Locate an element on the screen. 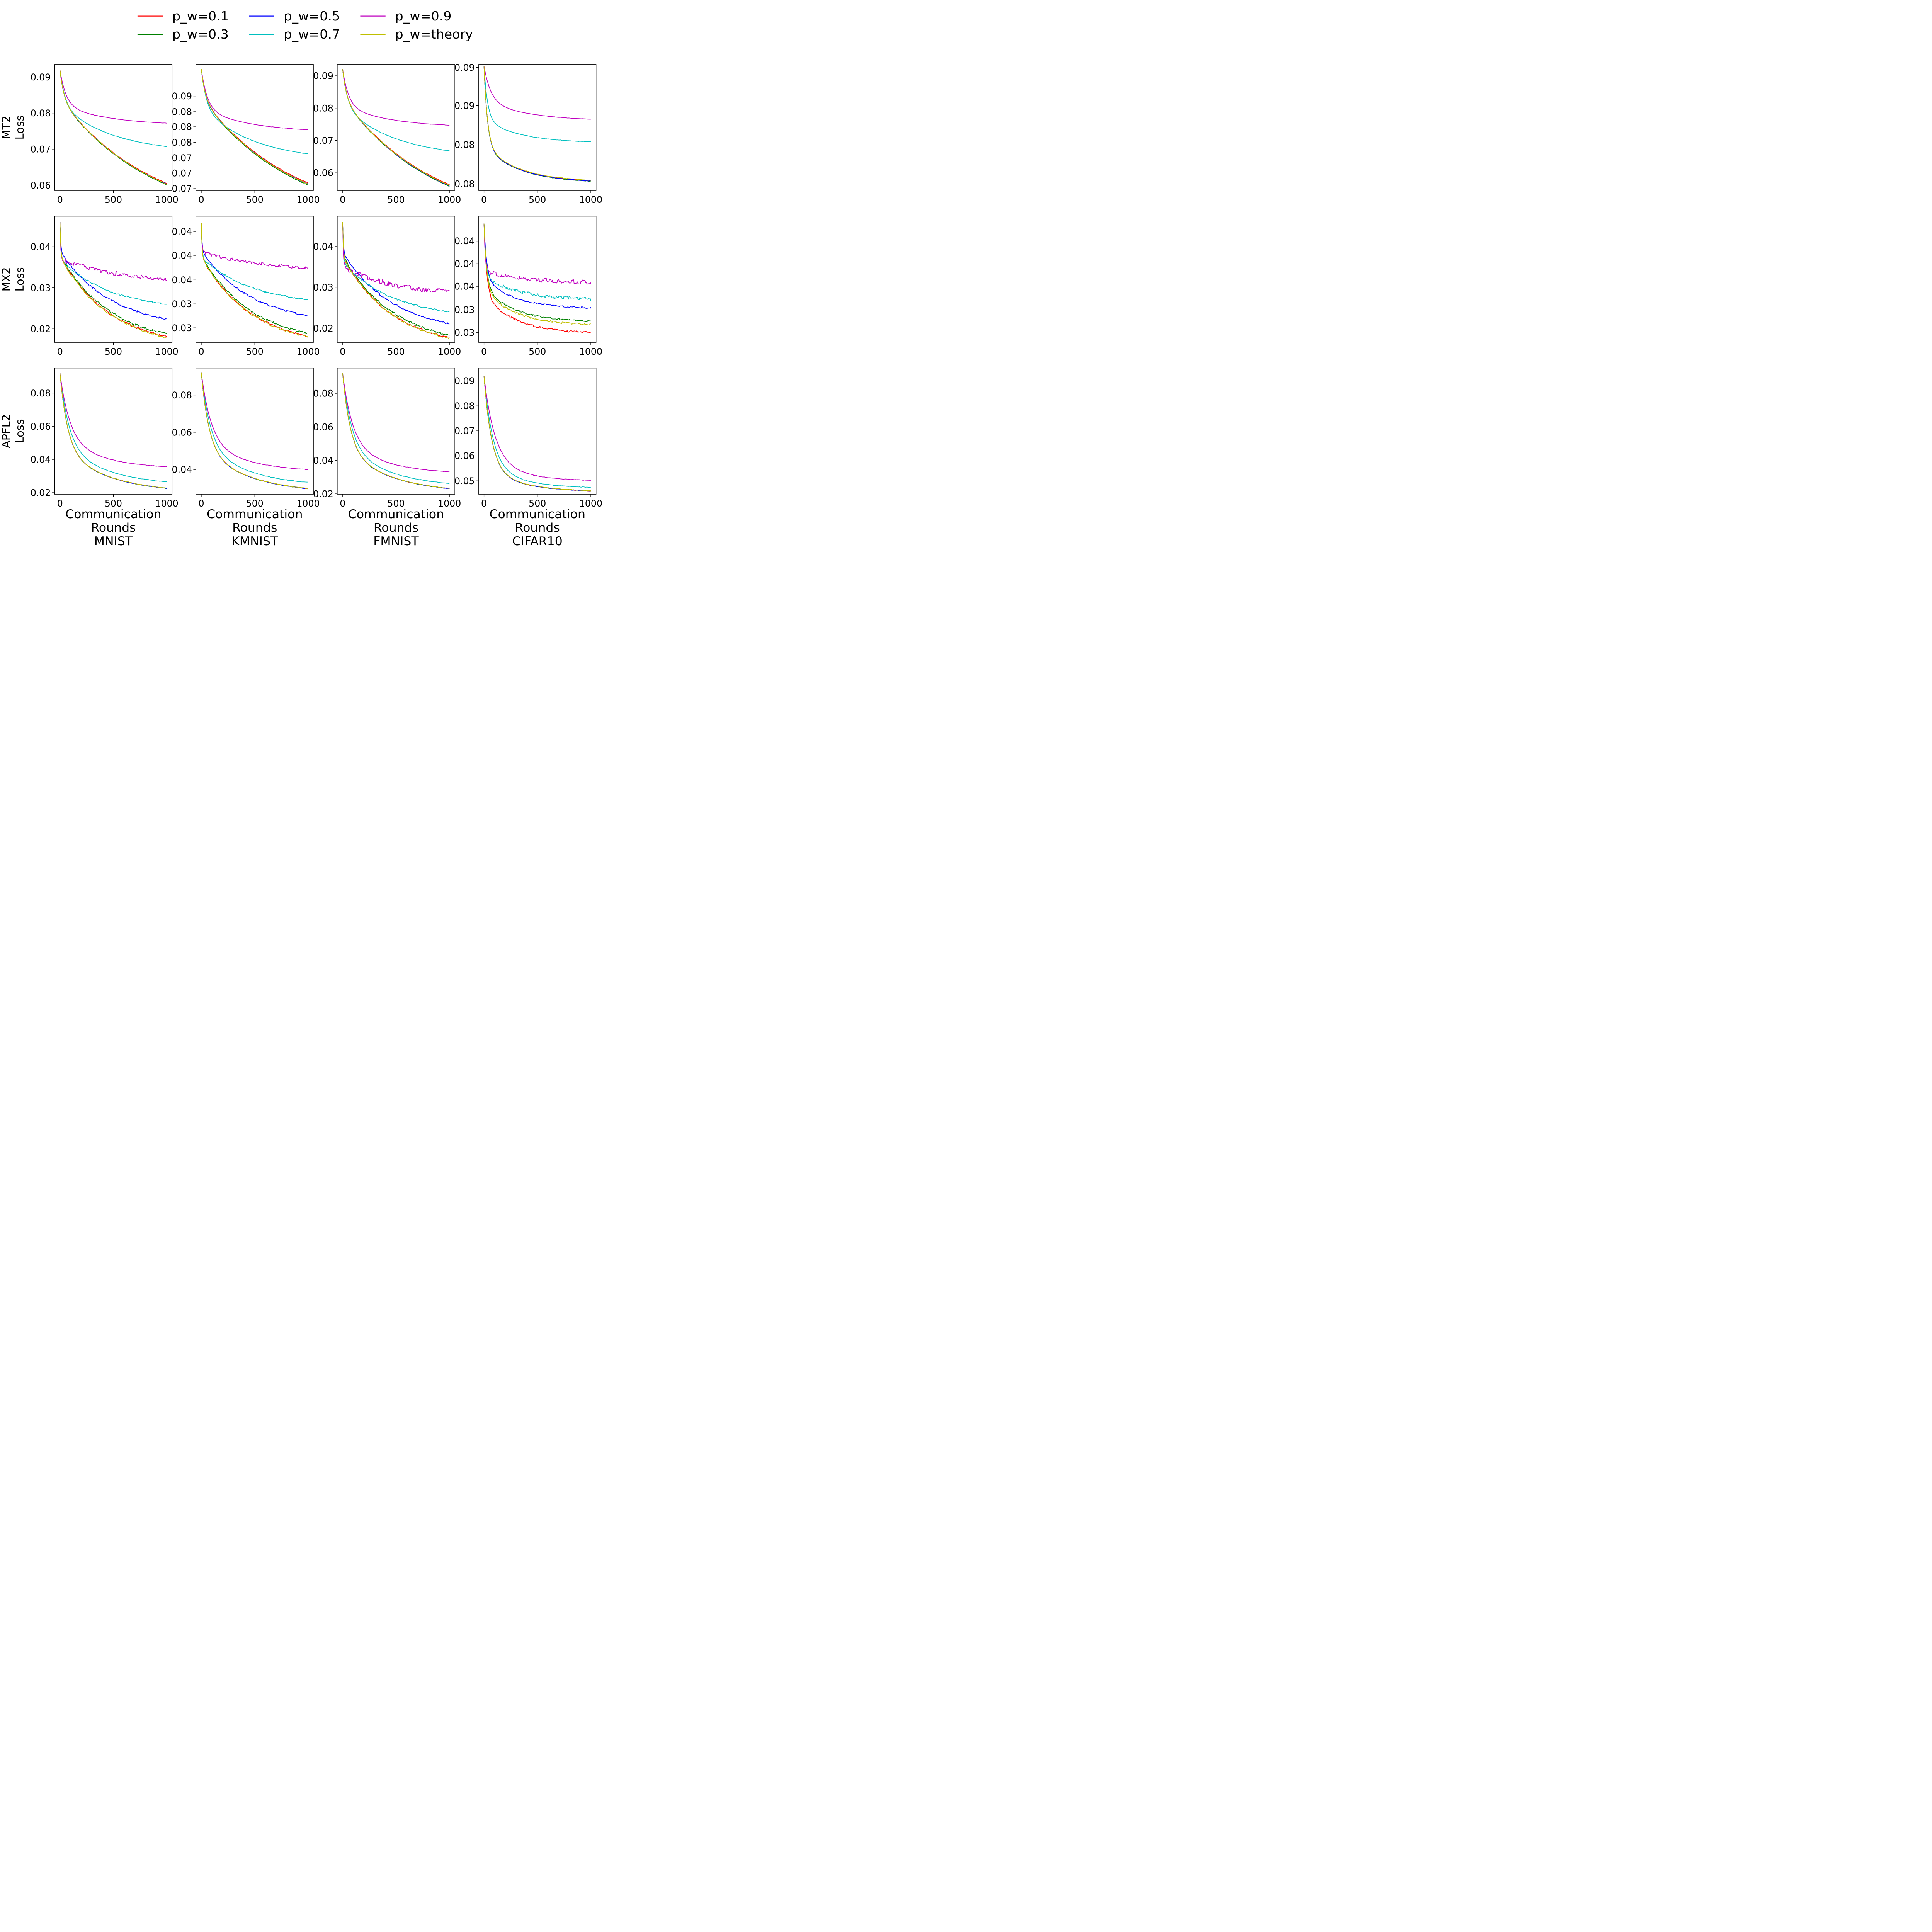 The width and height of the screenshot is (1932, 1932). panel-r1-c3: 0 500 1000 0.03 0.03 0.04 0.04 0.04 is located at coordinates (528, 287).